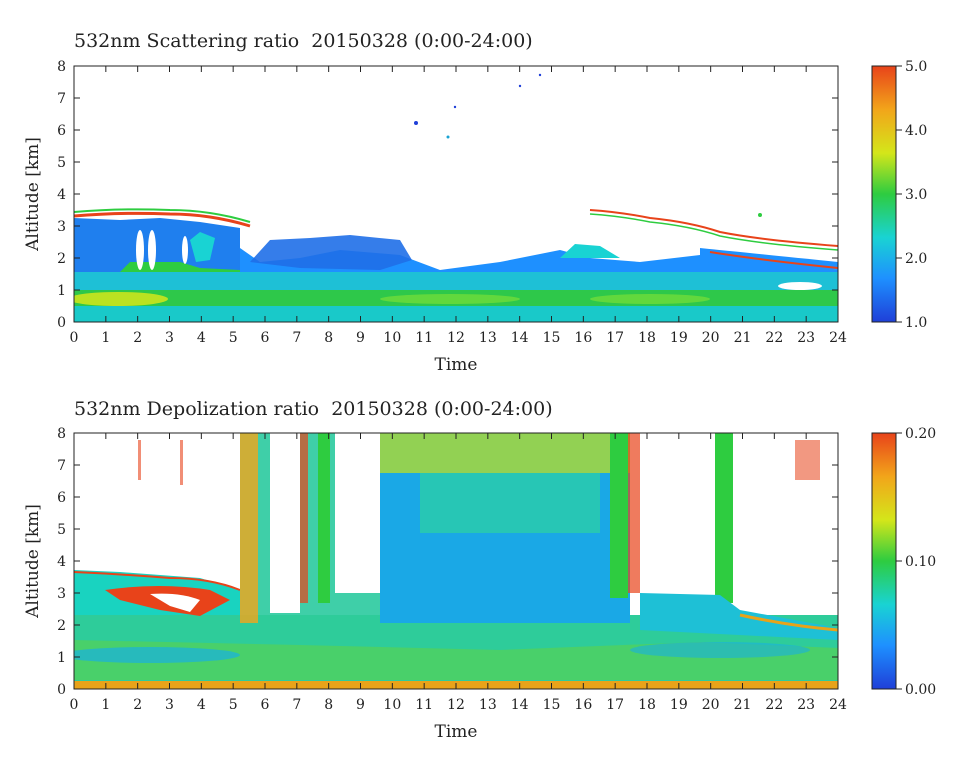 This screenshot has height=770, width=960. I want to click on panel2-colorbar: 0.00 0.10 0.20, so click(903, 562).